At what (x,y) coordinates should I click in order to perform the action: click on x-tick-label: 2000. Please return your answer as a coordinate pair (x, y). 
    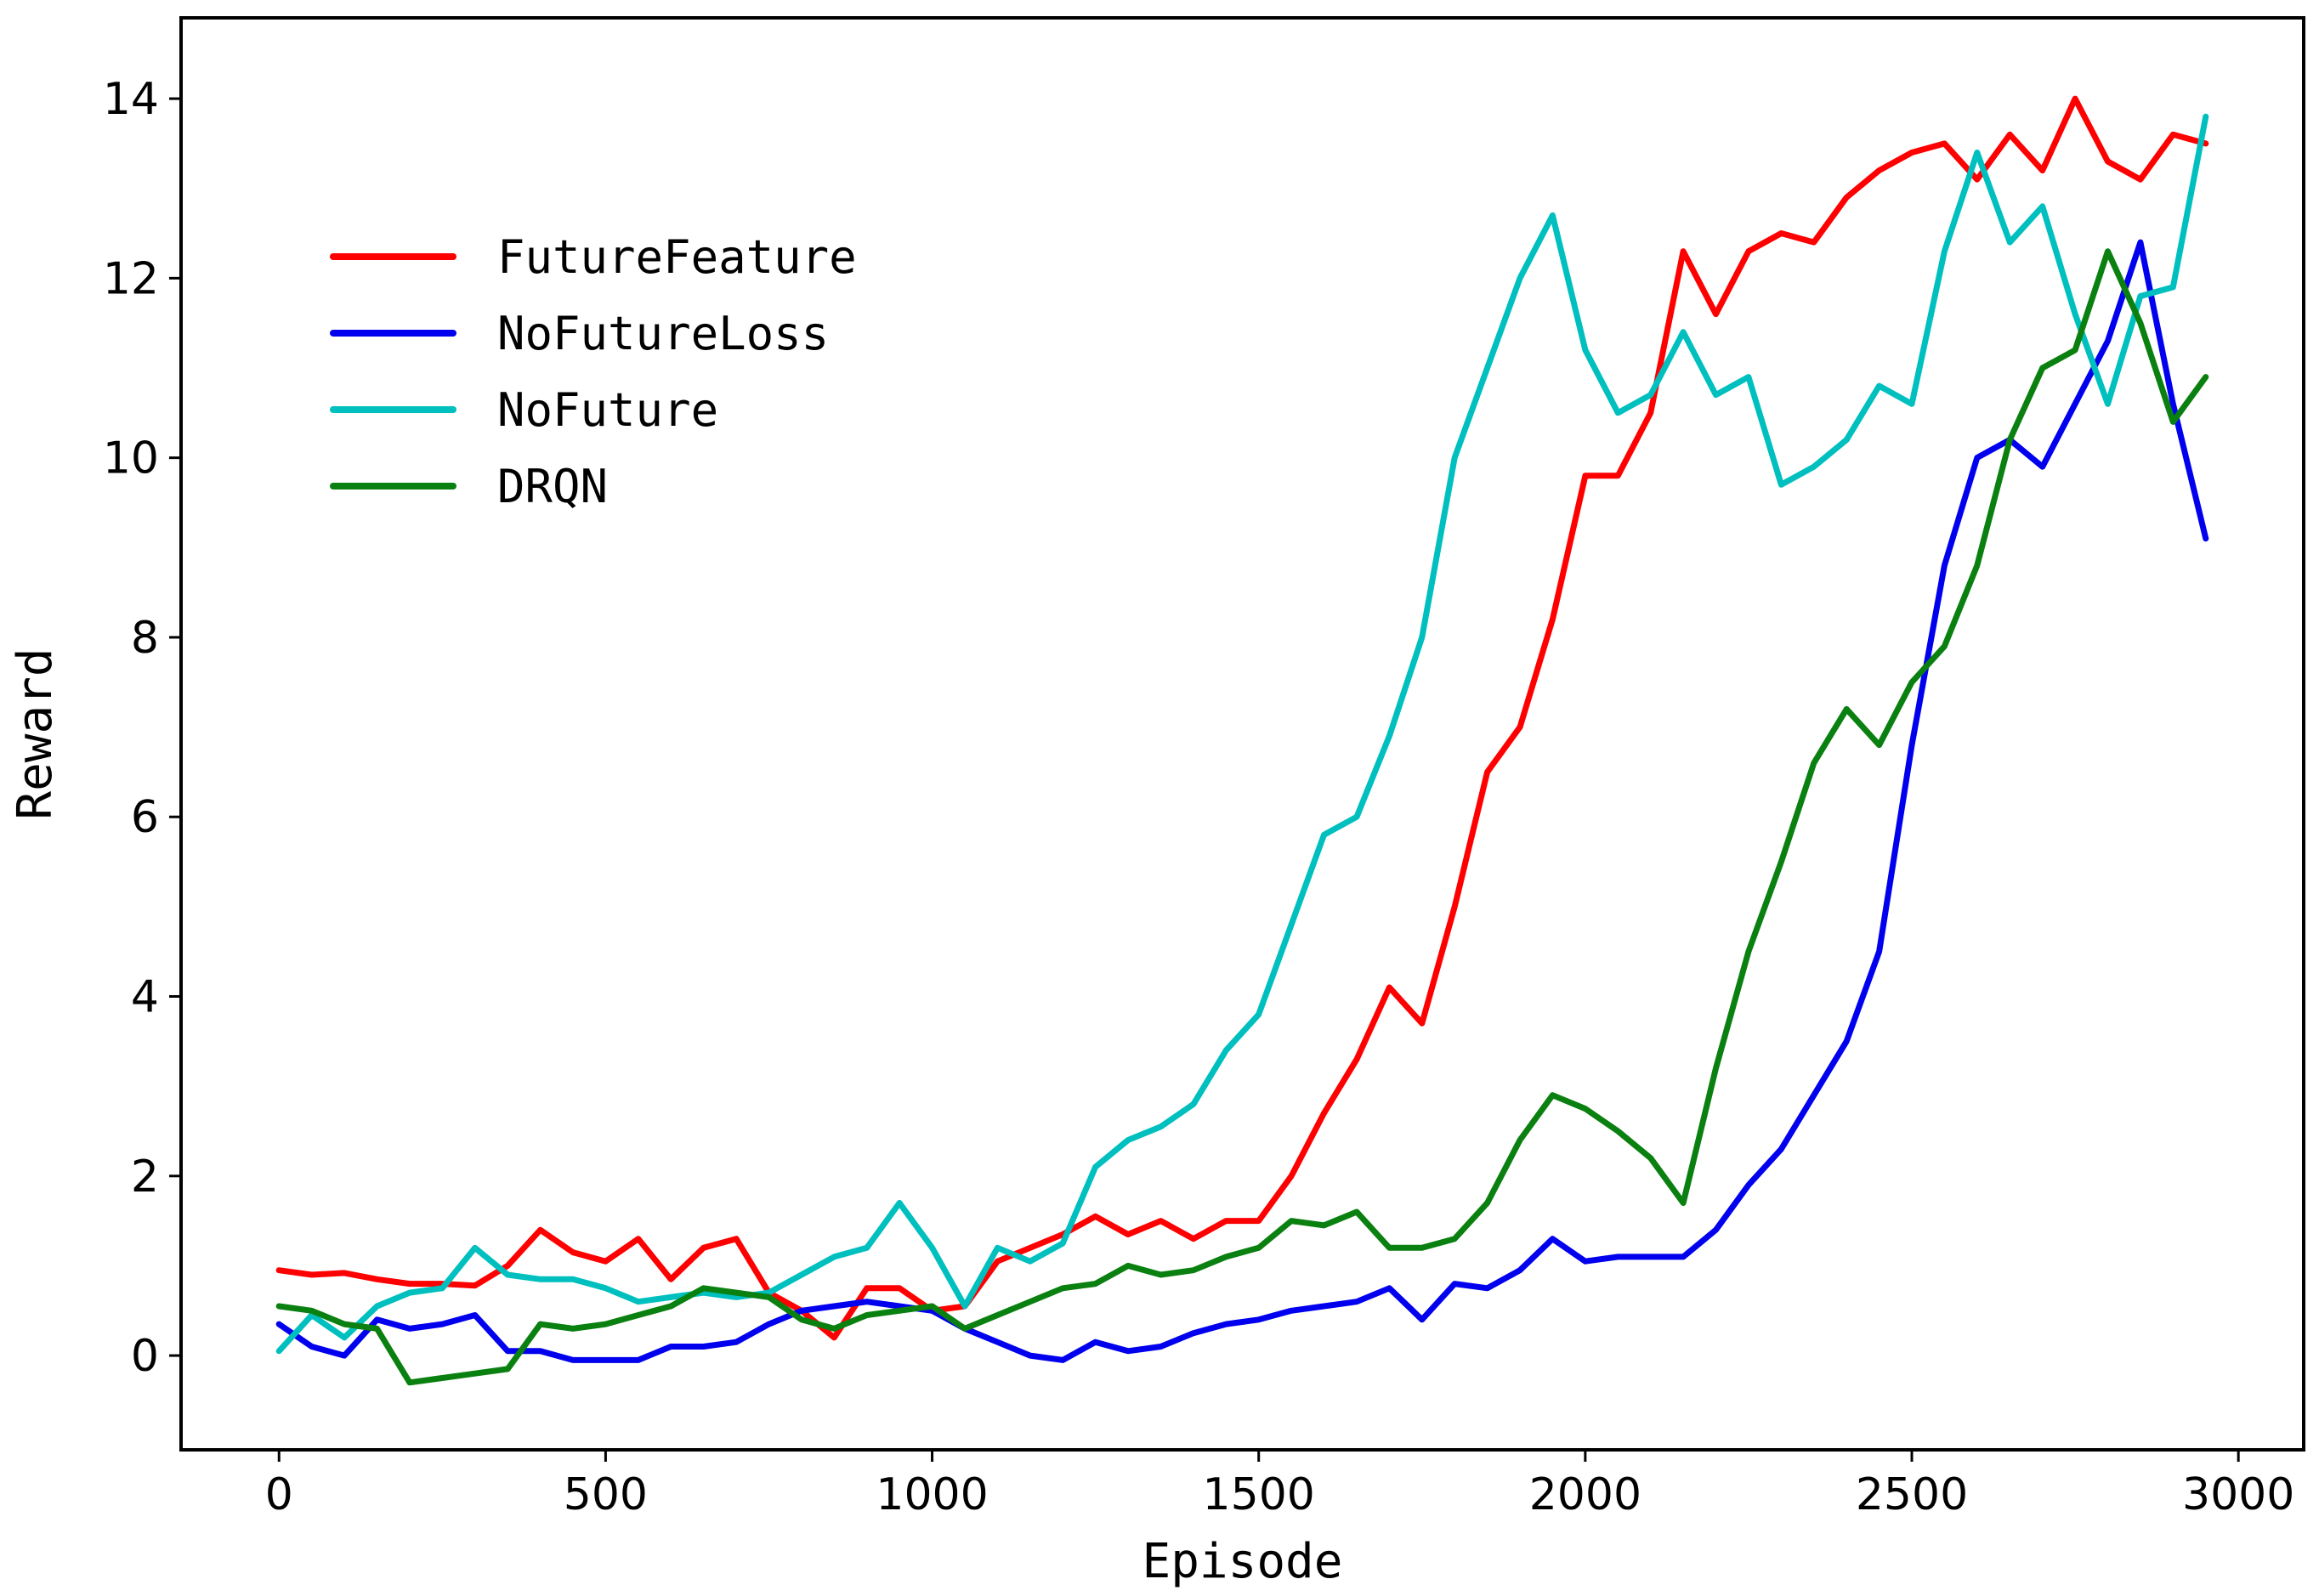
    Looking at the image, I should click on (1585, 1495).